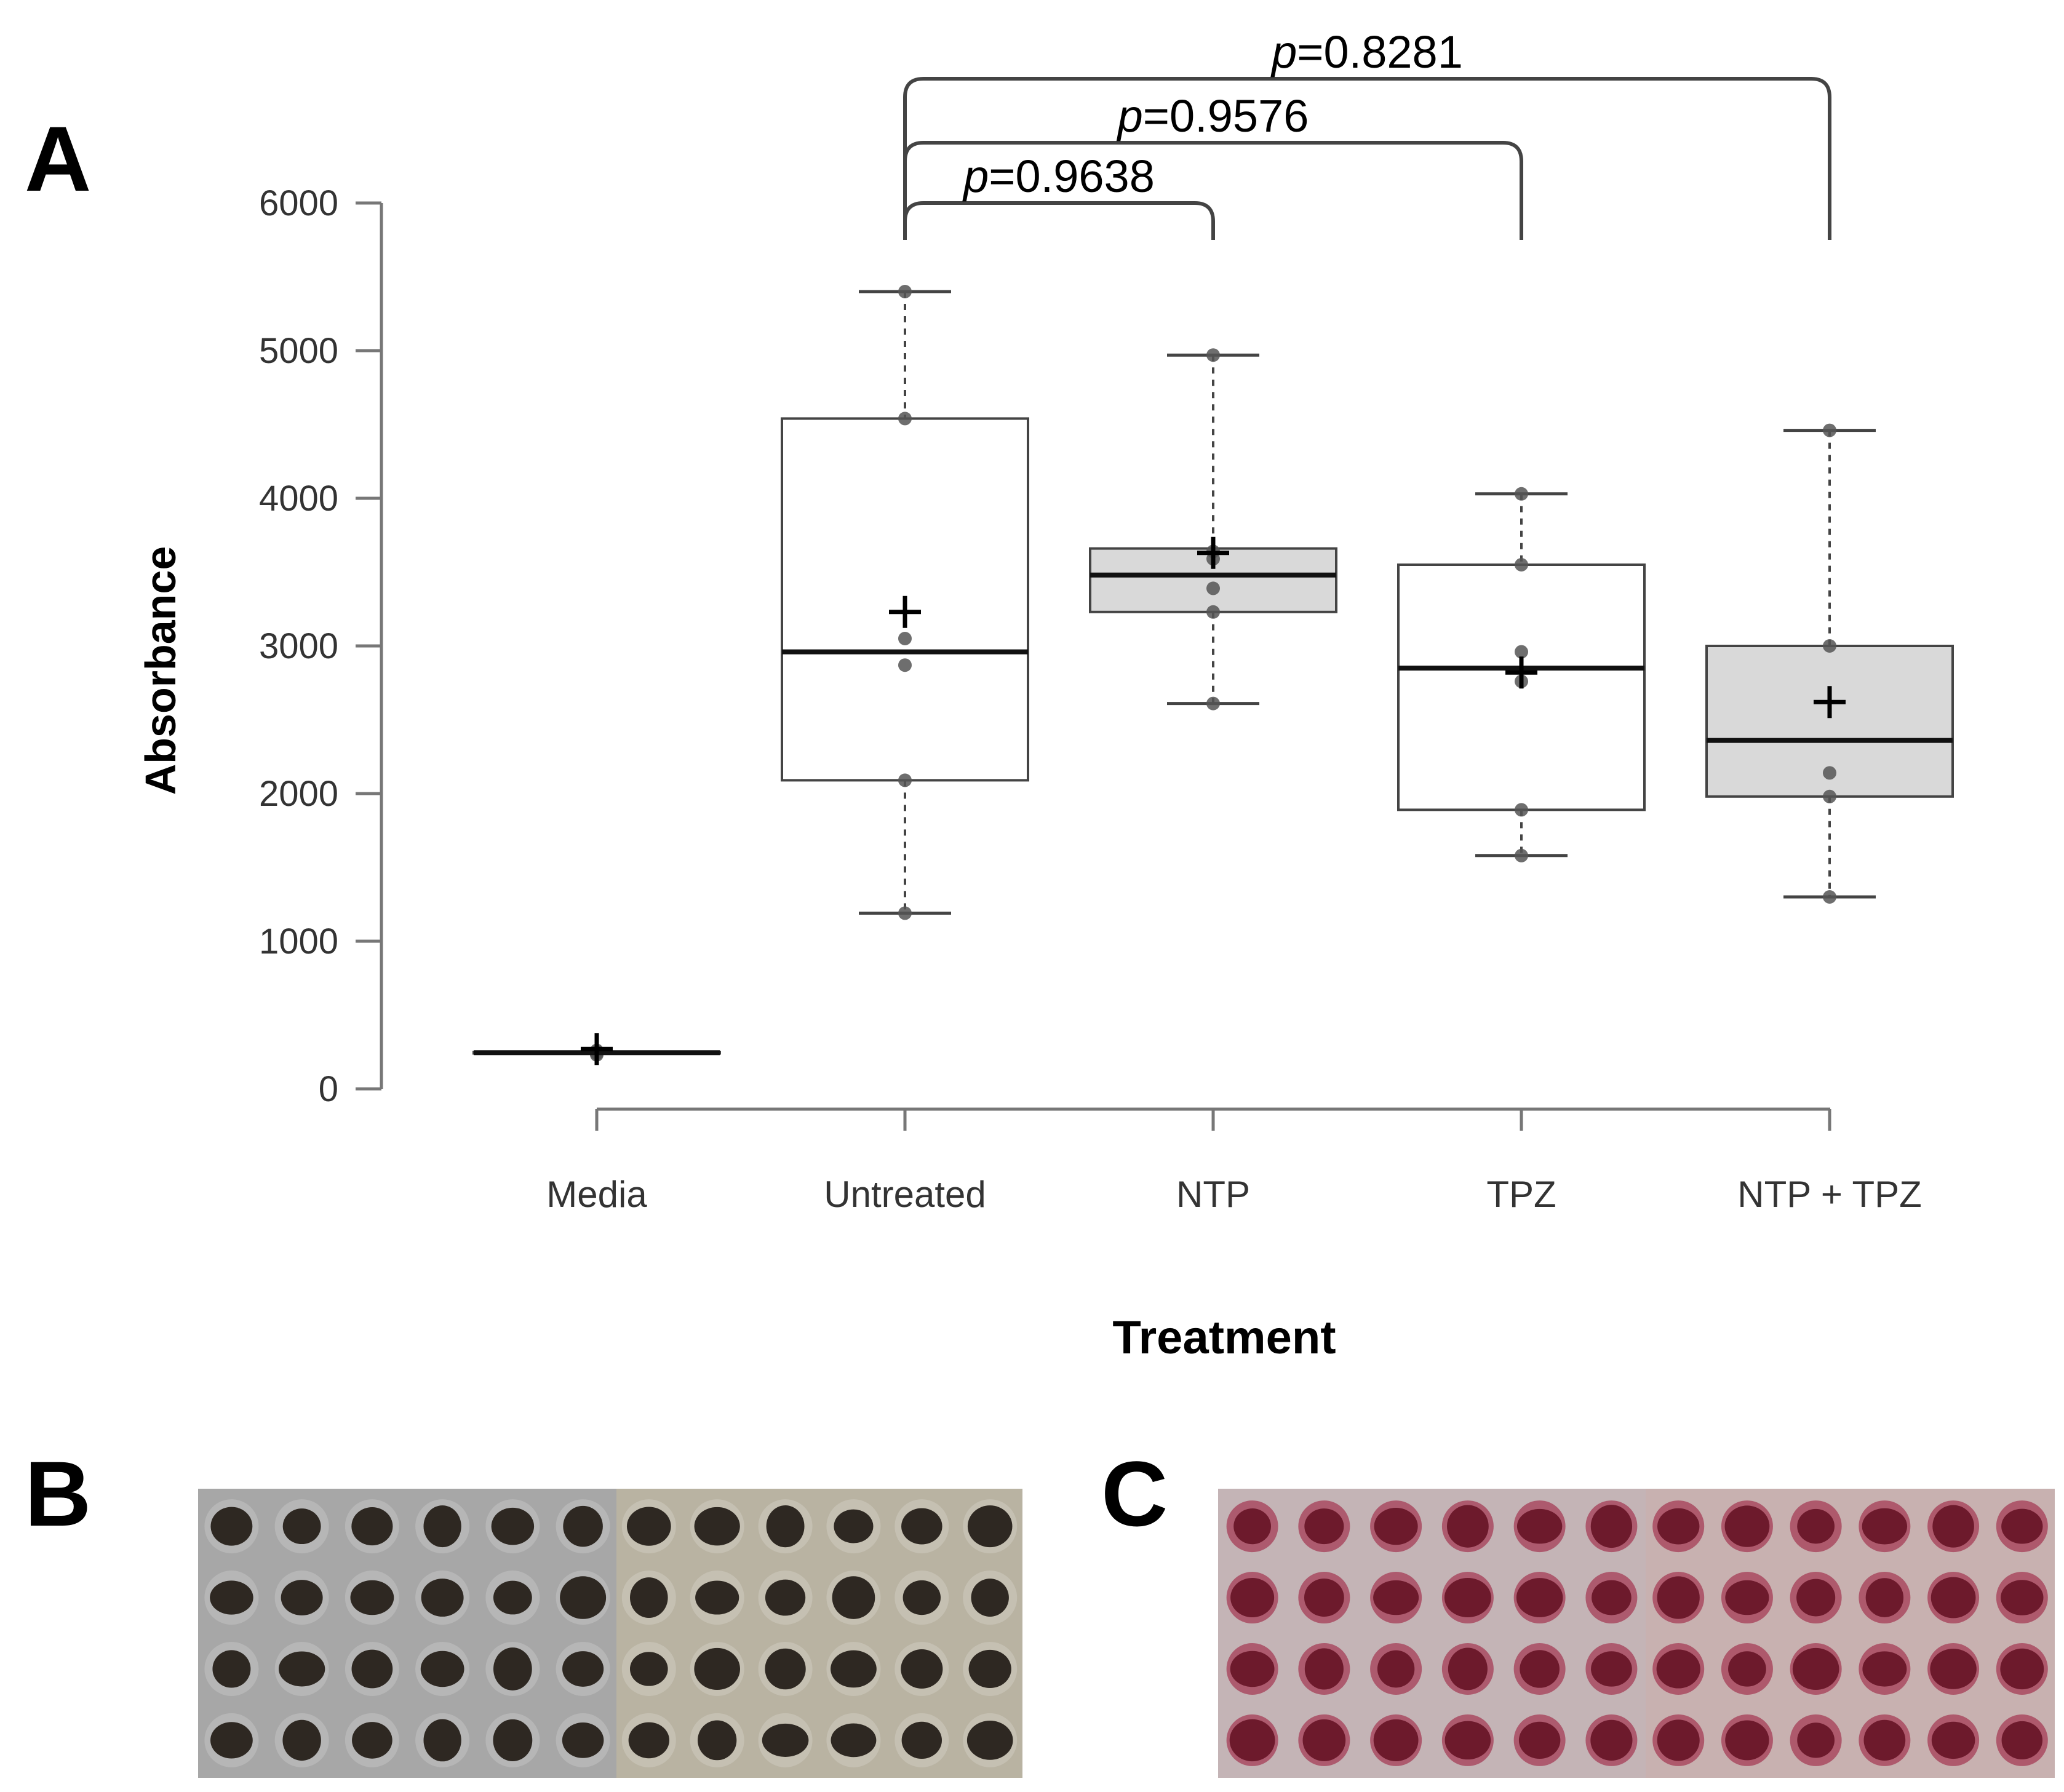 Image resolution: width=2064 pixels, height=1792 pixels. Describe the element at coordinates (1213, 529) in the screenshot. I see `box-ntp` at that location.